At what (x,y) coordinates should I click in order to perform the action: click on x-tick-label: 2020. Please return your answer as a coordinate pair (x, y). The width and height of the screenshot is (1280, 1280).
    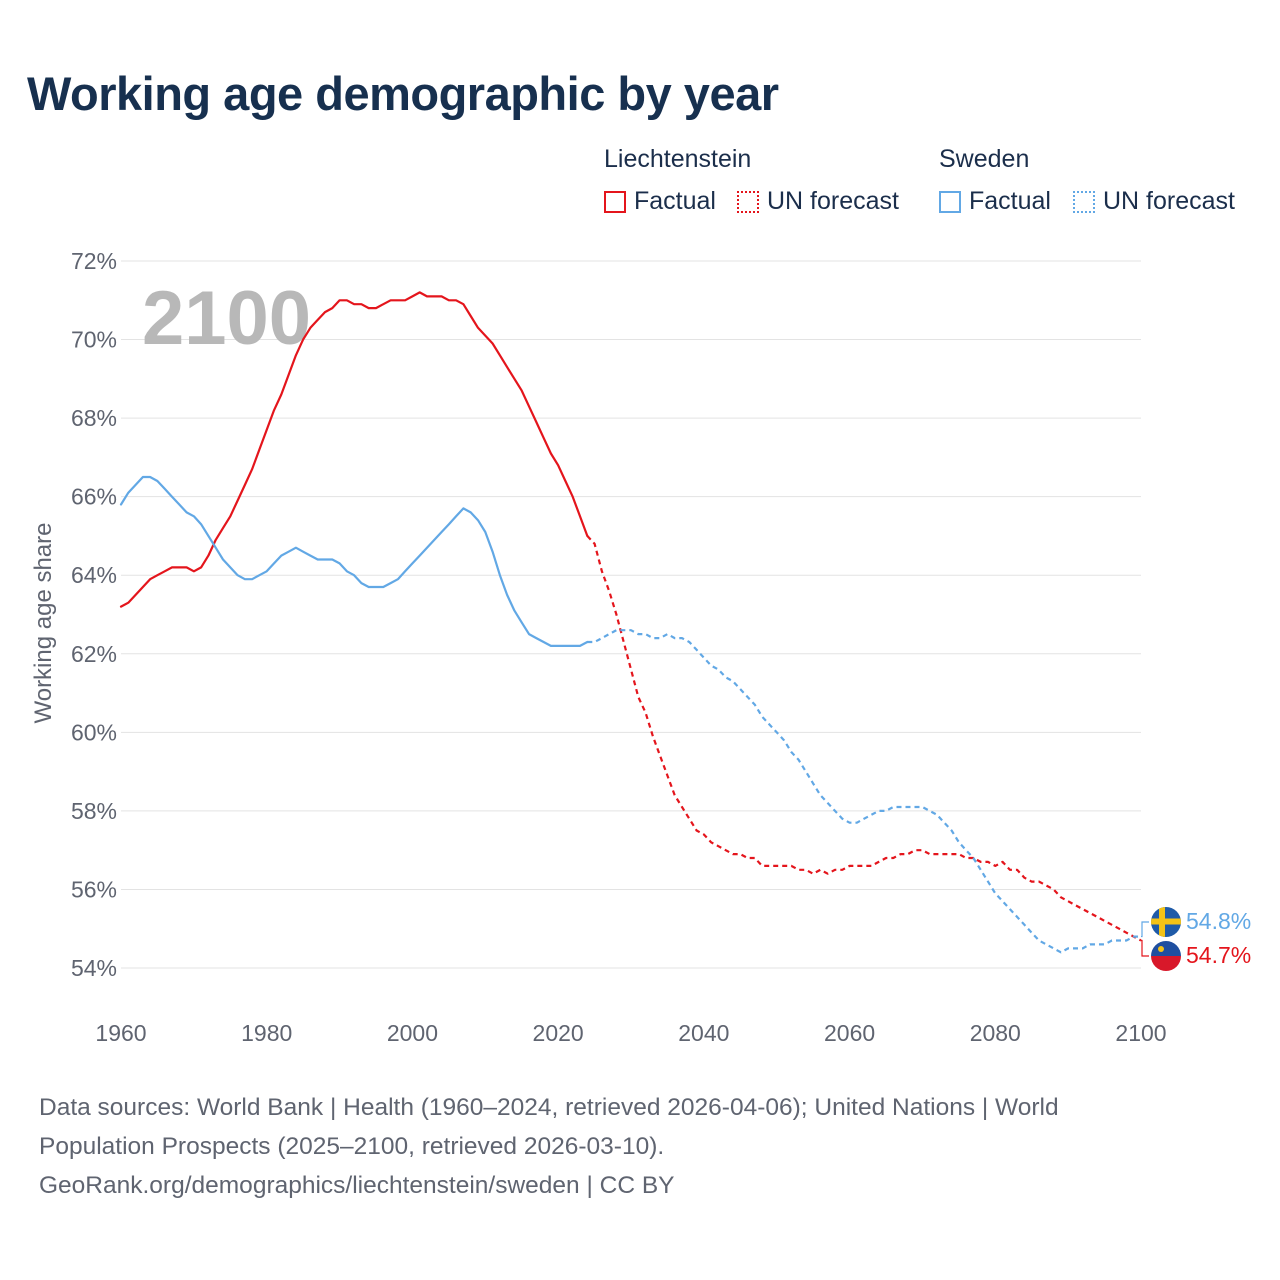
    Looking at the image, I should click on (558, 1033).